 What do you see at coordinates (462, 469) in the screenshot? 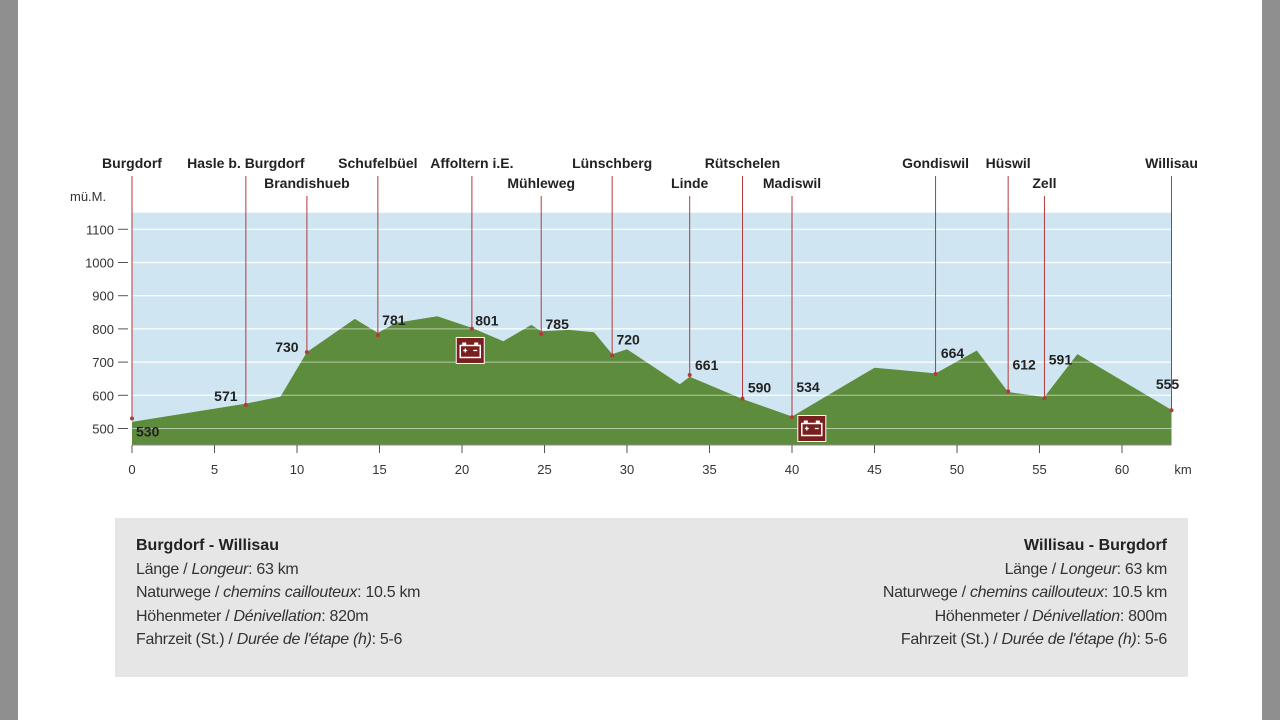
I see `x-tick-label: 20` at bounding box center [462, 469].